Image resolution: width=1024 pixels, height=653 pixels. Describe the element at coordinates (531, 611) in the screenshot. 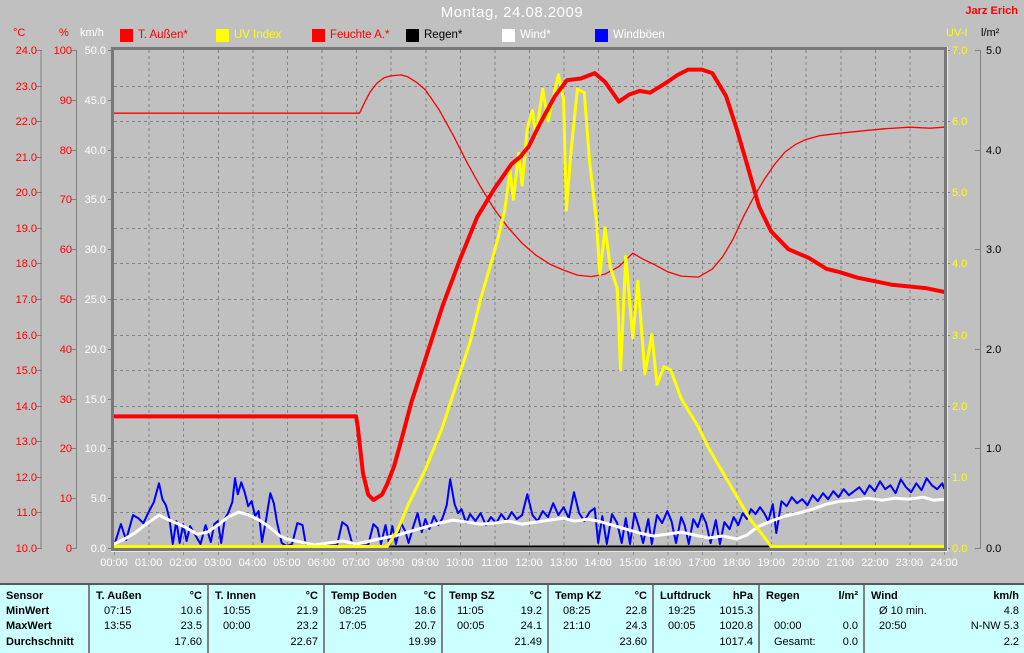

I see `cell-value: 19.2` at that location.